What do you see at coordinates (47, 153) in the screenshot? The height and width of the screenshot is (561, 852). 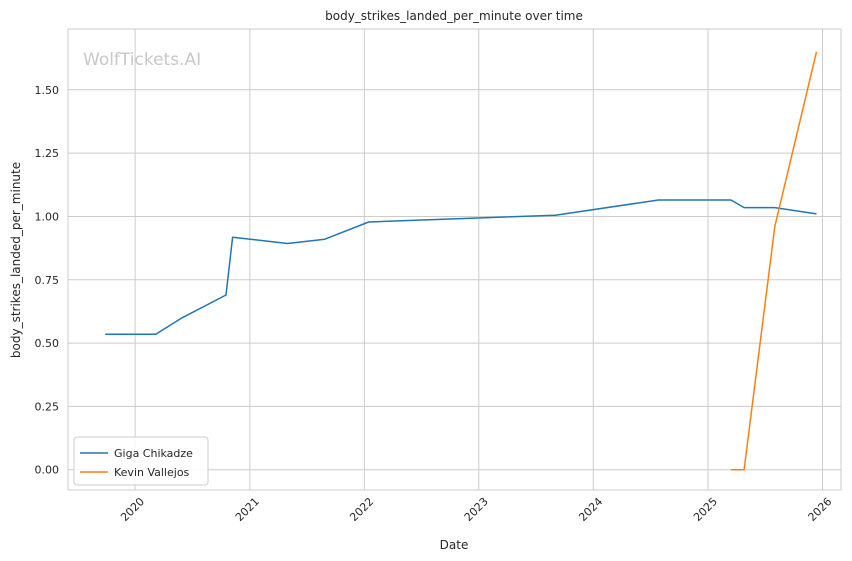 I see `y-tick-label: 1.25` at bounding box center [47, 153].